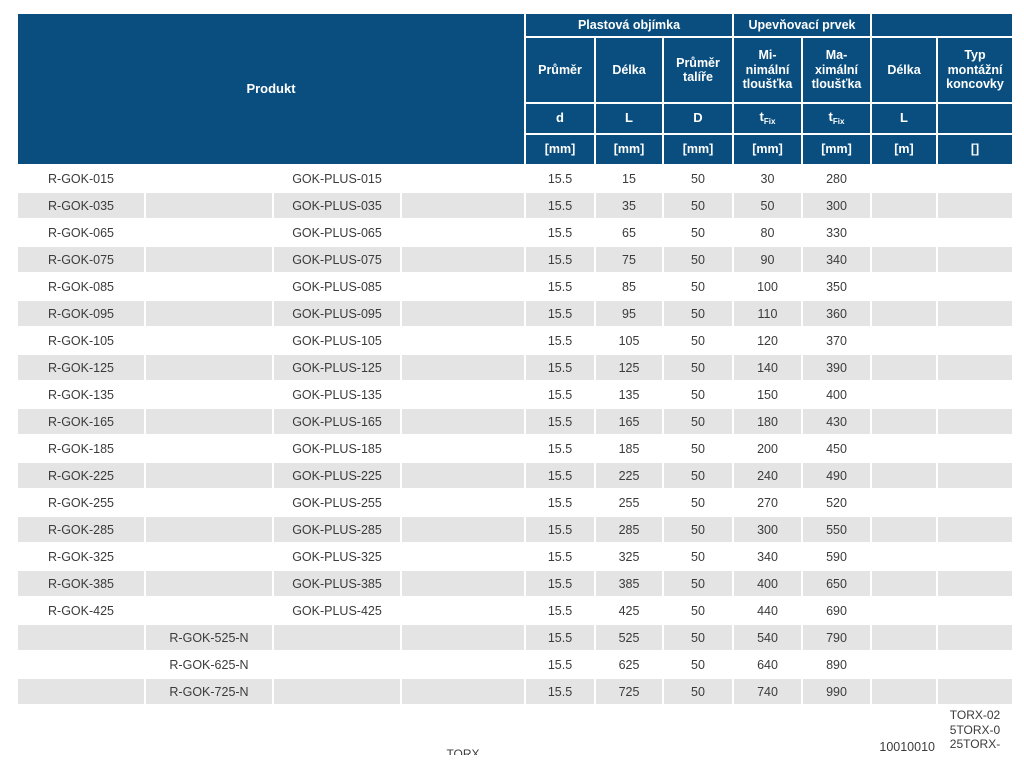 Image resolution: width=1024 pixels, height=780 pixels. I want to click on value-cell-l: 725, so click(629, 691).